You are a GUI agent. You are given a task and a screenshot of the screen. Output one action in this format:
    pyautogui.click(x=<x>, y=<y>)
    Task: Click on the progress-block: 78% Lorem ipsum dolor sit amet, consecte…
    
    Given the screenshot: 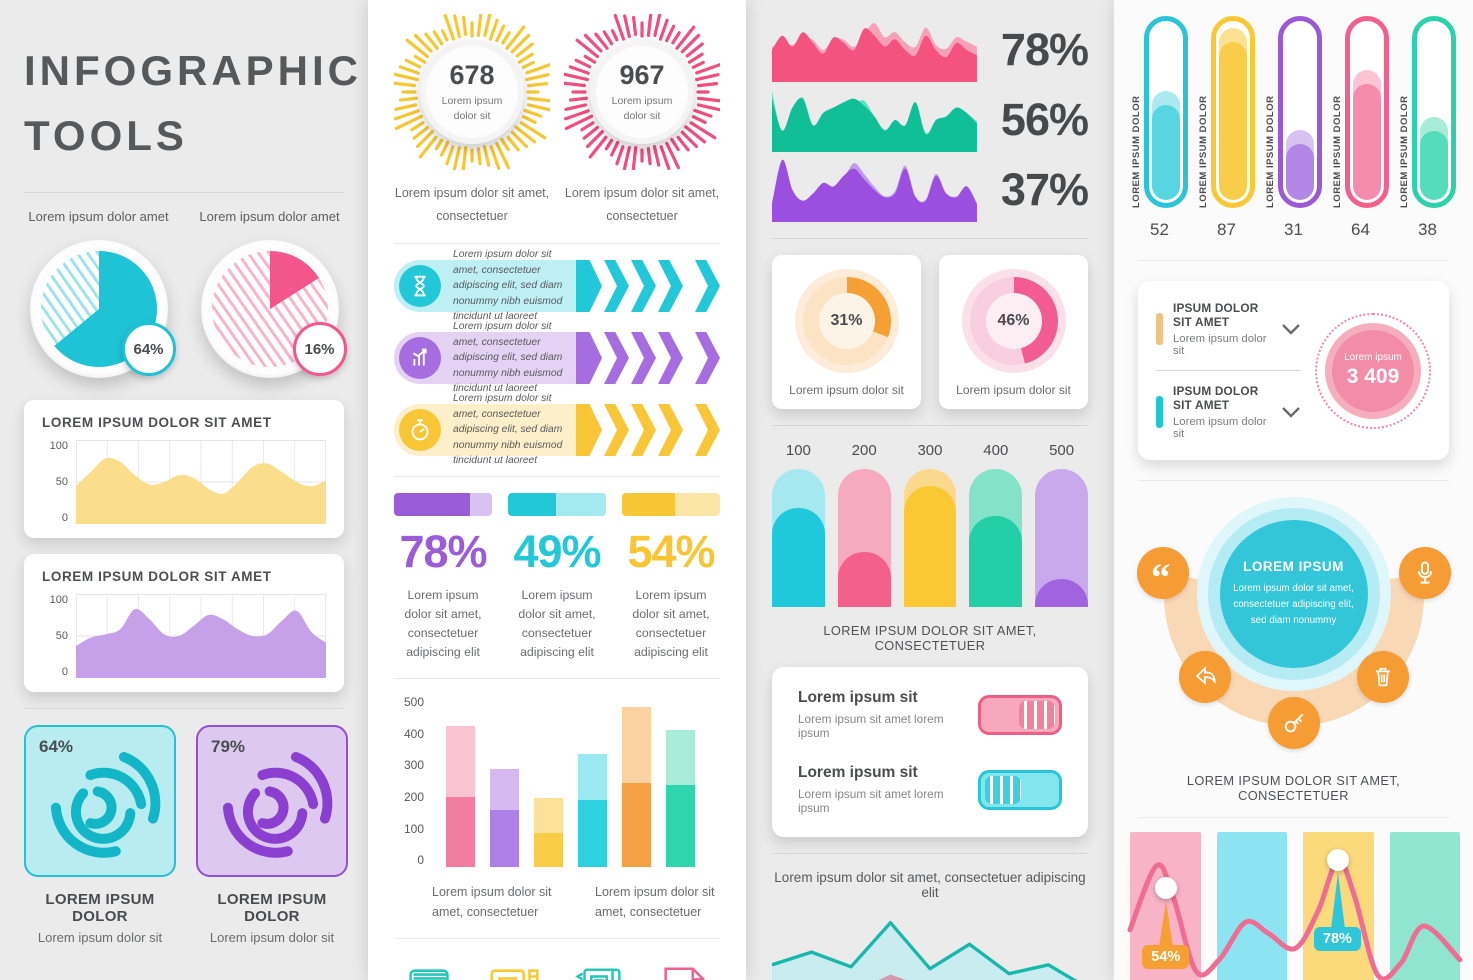 What is the action you would take?
    pyautogui.click(x=443, y=577)
    